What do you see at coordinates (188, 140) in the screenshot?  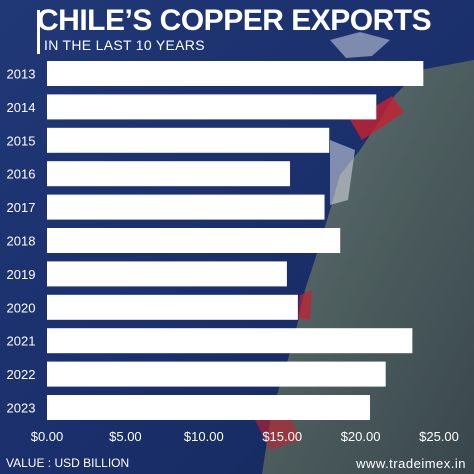 I see `bar-2015` at bounding box center [188, 140].